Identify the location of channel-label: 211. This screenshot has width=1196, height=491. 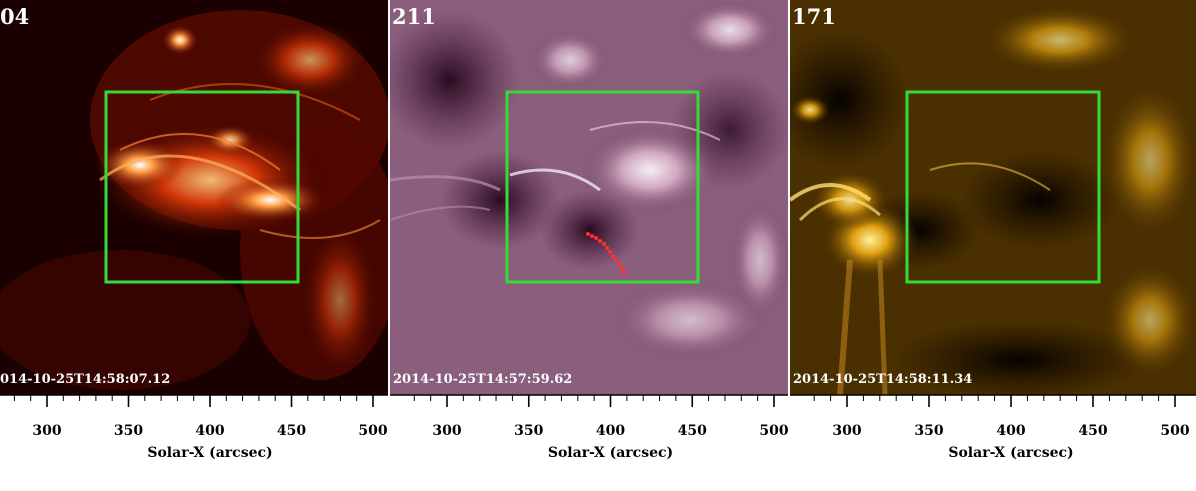
(414, 16).